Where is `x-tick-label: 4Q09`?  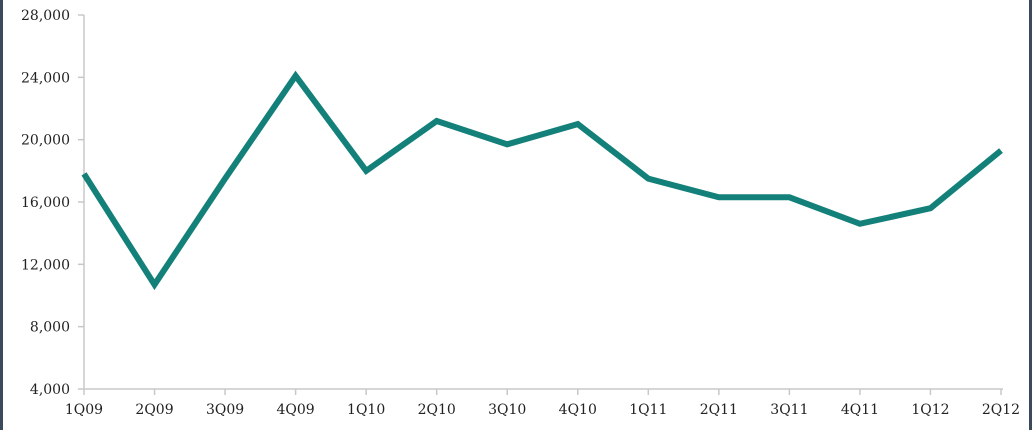 x-tick-label: 4Q09 is located at coordinates (296, 410).